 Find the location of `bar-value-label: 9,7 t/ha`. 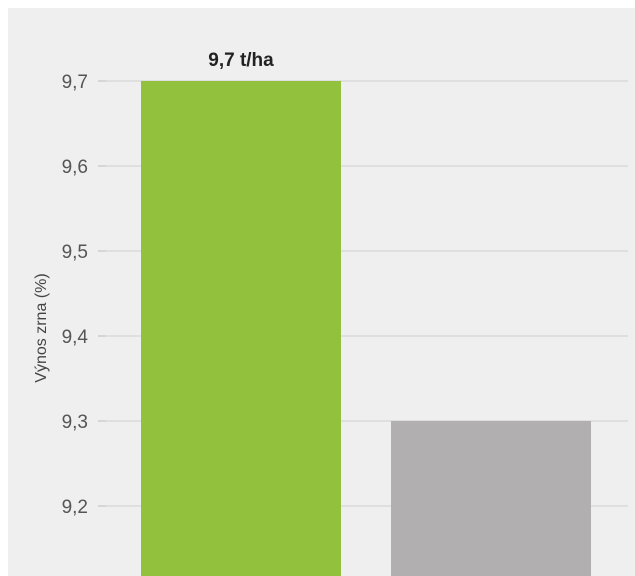

bar-value-label: 9,7 t/ha is located at coordinates (241, 60).